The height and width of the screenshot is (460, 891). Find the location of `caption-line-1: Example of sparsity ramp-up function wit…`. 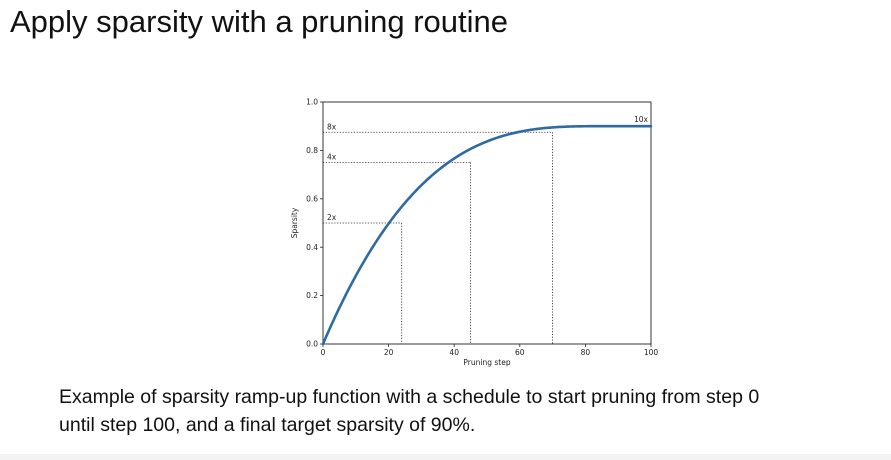

caption-line-1: Example of sparsity ramp-up function wit… is located at coordinates (409, 397).